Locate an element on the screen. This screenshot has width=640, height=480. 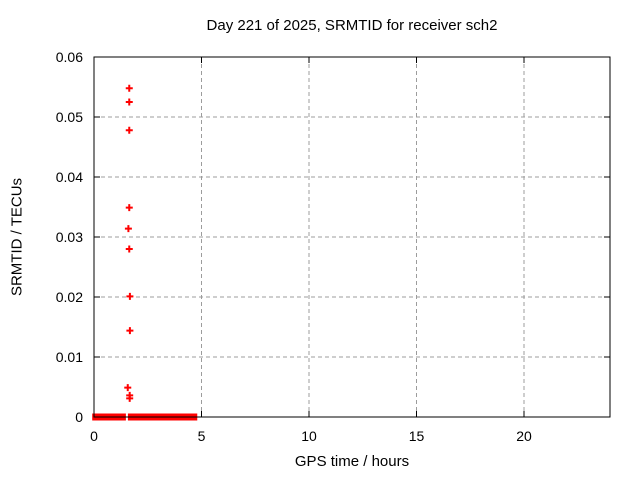
y-tick-label: 0.03 is located at coordinates (69, 237).